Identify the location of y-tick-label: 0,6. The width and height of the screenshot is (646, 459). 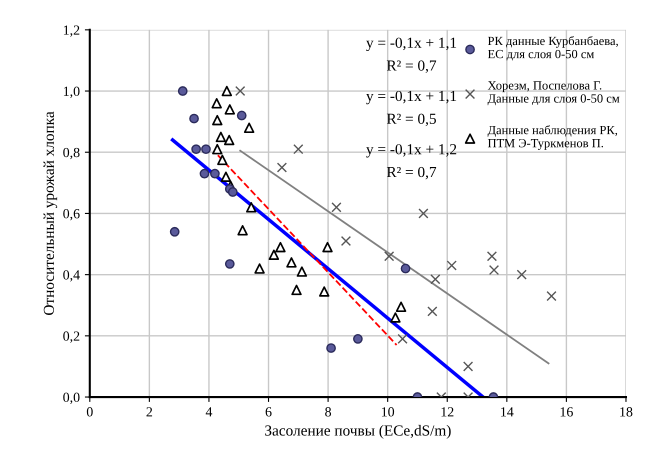
(71, 214).